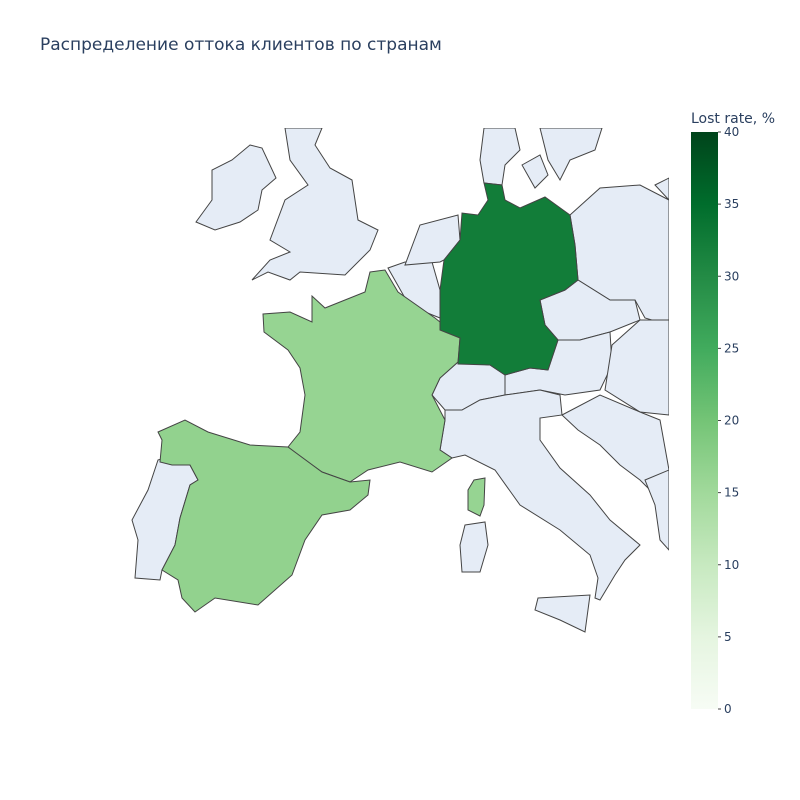 The width and height of the screenshot is (800, 800). Describe the element at coordinates (728, 709) in the screenshot. I see `colorbar-tick-label: 0` at that location.